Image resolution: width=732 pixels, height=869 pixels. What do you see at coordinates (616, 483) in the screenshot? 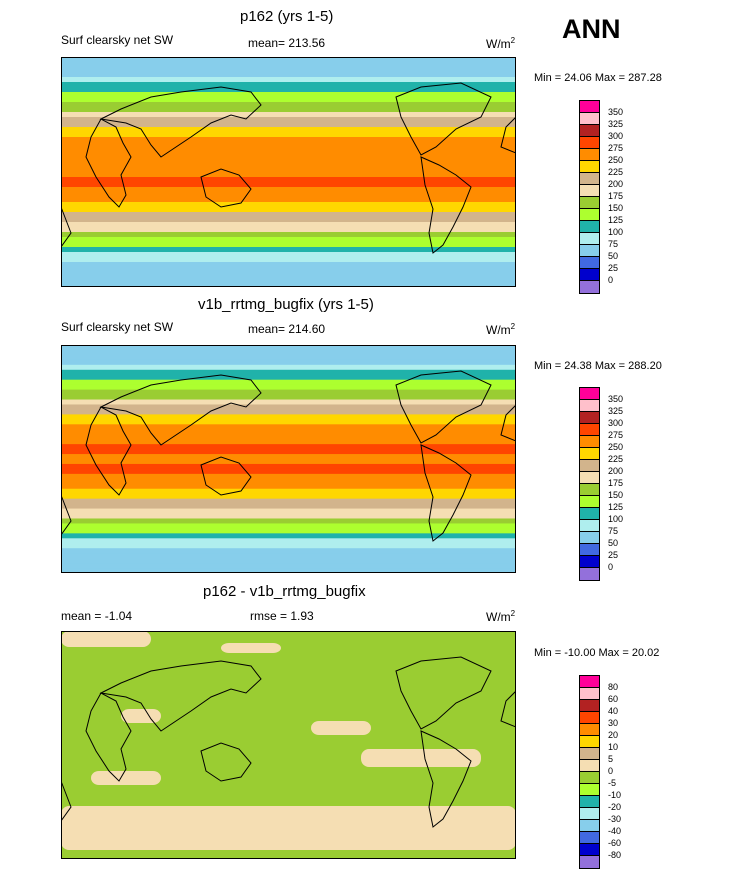
I see `colorbar-tick-label: 175` at bounding box center [616, 483].